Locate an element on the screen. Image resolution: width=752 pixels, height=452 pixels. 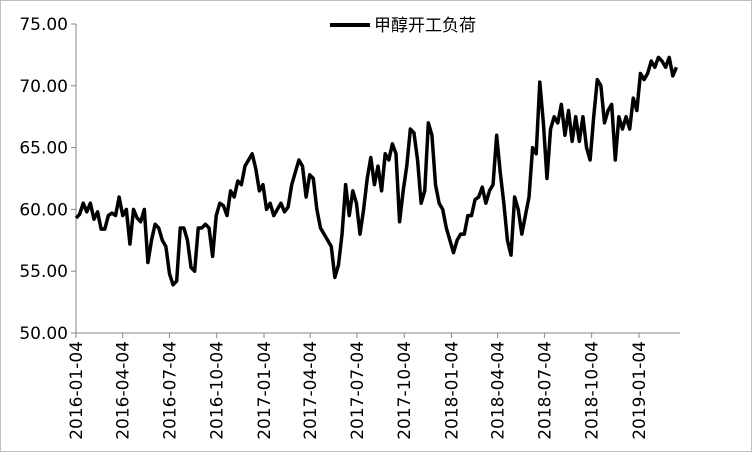
x-tick-label: 2018-10-04 is located at coordinates (593, 390).